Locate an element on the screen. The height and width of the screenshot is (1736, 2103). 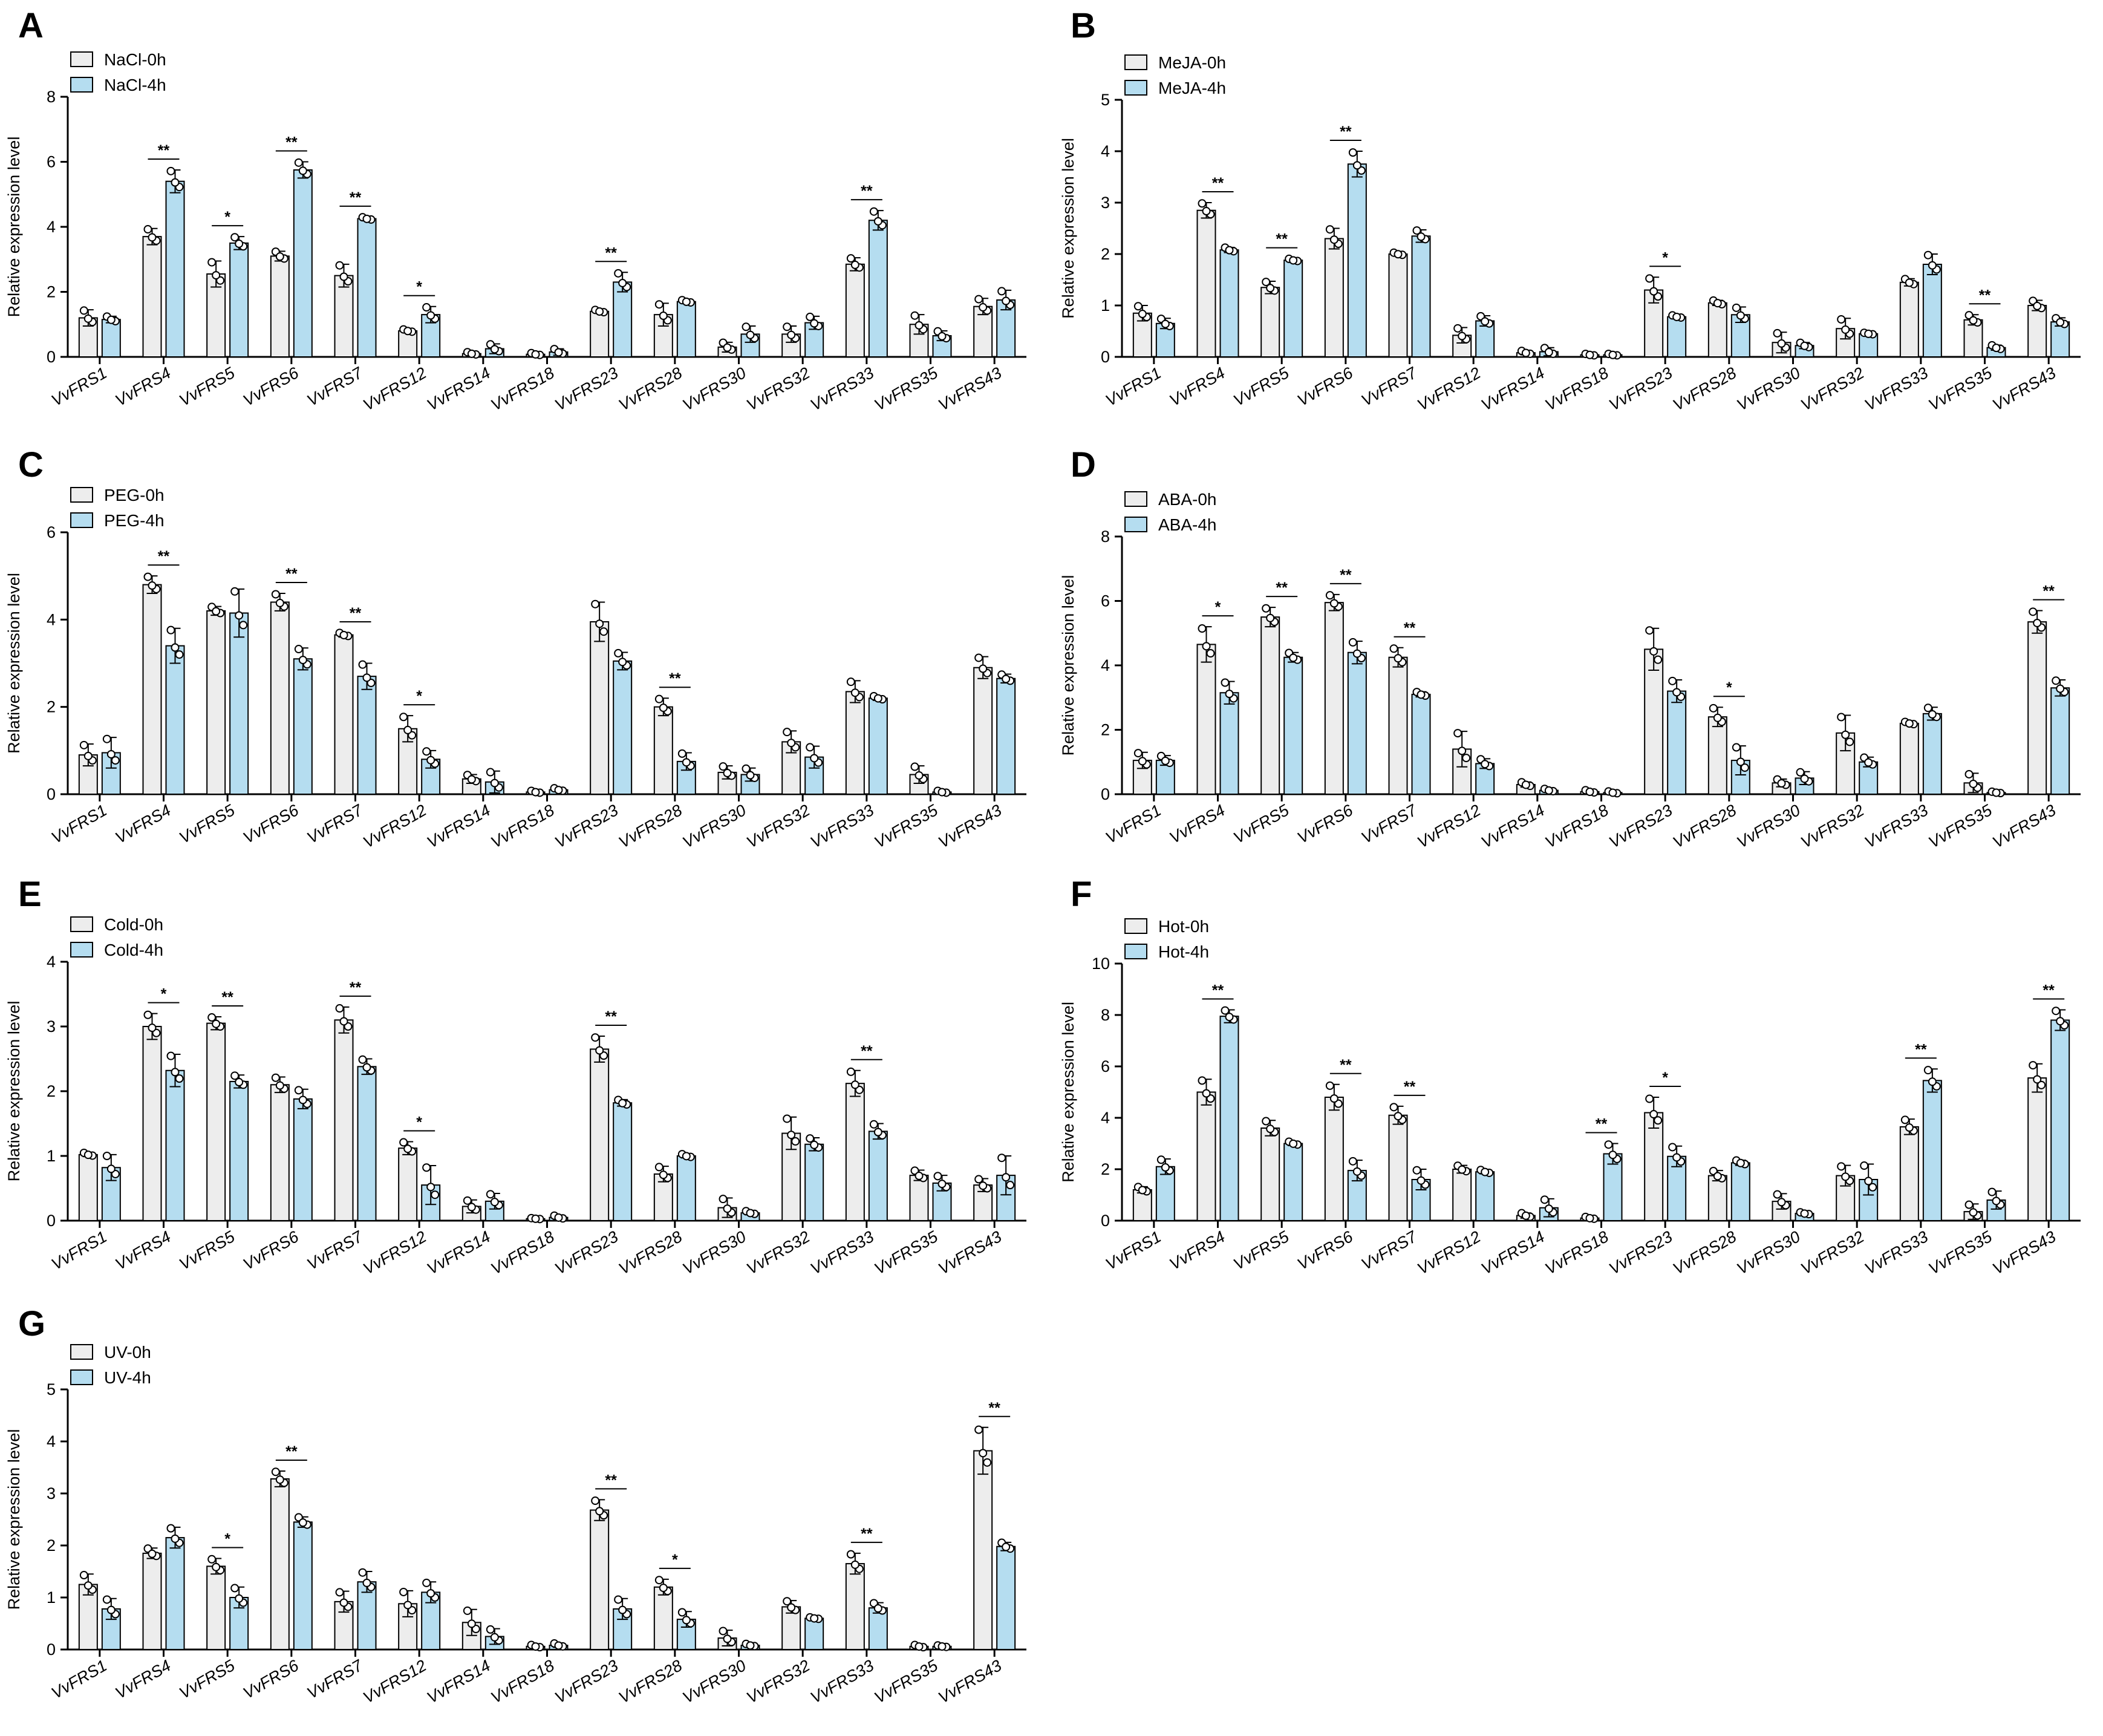
y-tick-label: 1 is located at coordinates (51, 1597).